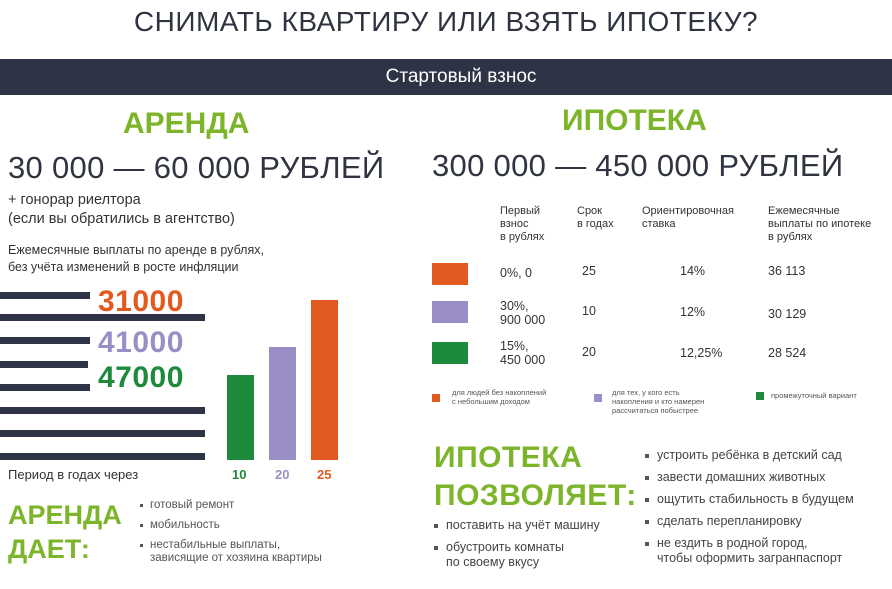  Describe the element at coordinates (693, 312) in the screenshot. I see `cell-rate: 12%` at that location.